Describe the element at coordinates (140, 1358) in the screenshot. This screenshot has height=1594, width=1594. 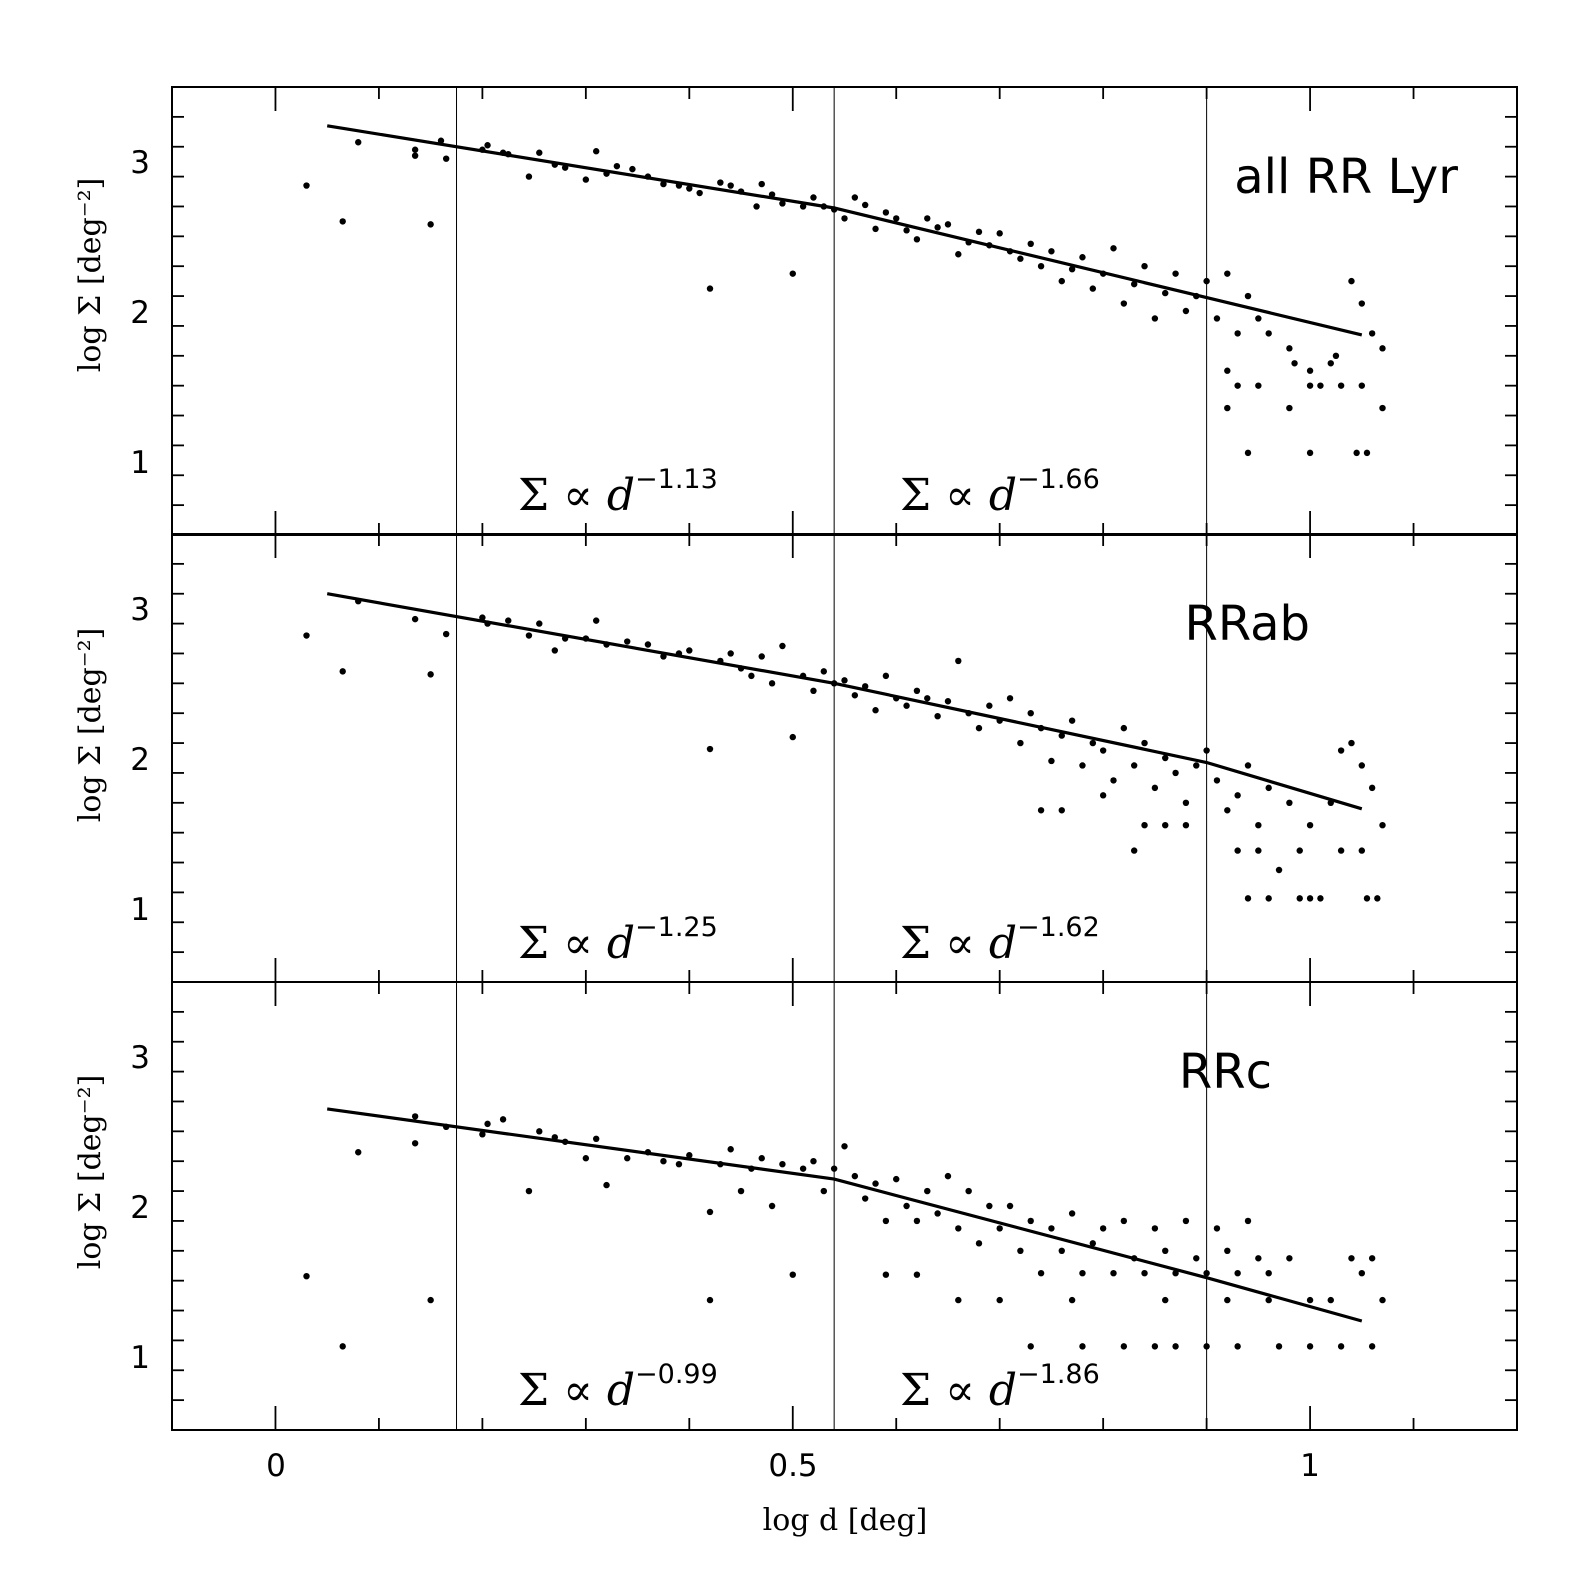
I see `y-tick-label: 1` at that location.